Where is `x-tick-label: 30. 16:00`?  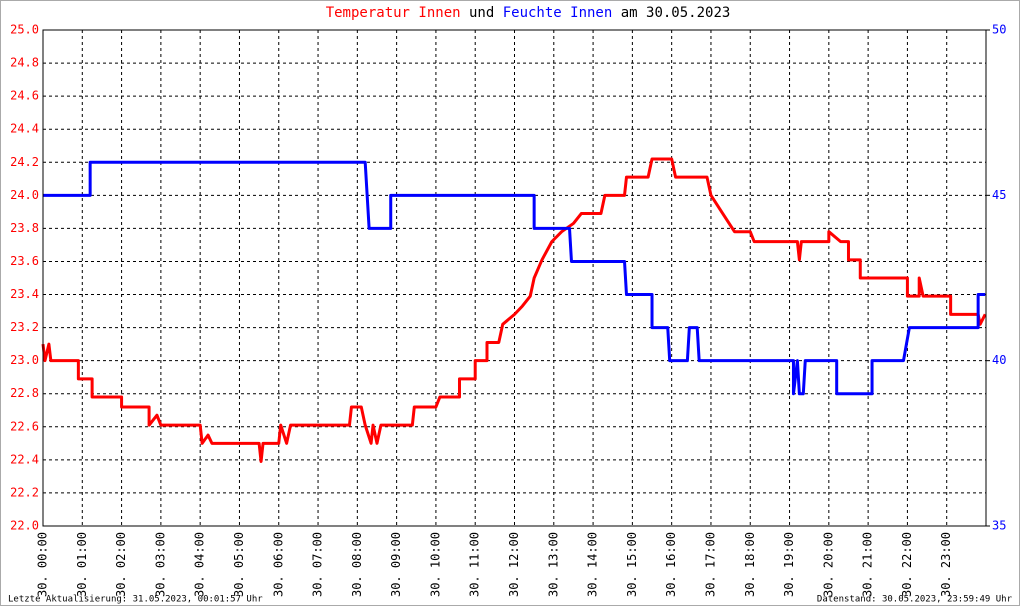 x-tick-label: 30. 16:00 is located at coordinates (671, 564).